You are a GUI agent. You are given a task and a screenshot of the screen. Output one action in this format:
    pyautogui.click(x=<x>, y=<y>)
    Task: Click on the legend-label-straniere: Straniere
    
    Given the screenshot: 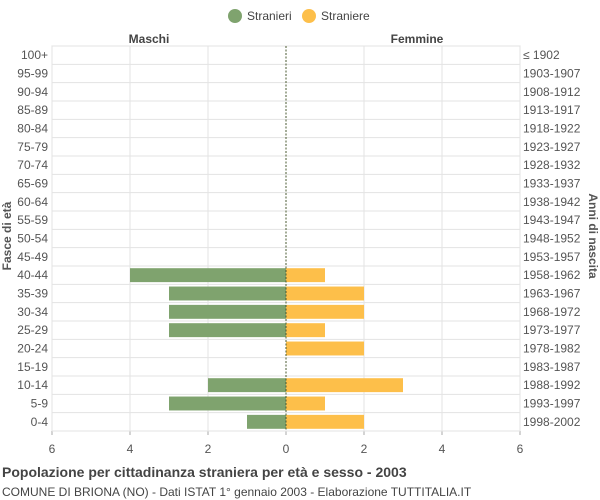 What is the action you would take?
    pyautogui.click(x=345, y=16)
    